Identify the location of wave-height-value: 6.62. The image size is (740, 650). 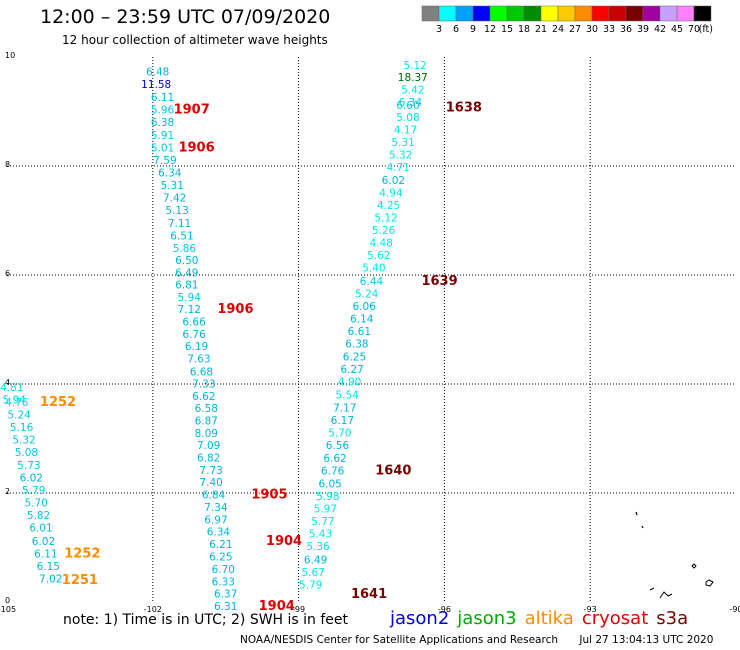
(203, 397).